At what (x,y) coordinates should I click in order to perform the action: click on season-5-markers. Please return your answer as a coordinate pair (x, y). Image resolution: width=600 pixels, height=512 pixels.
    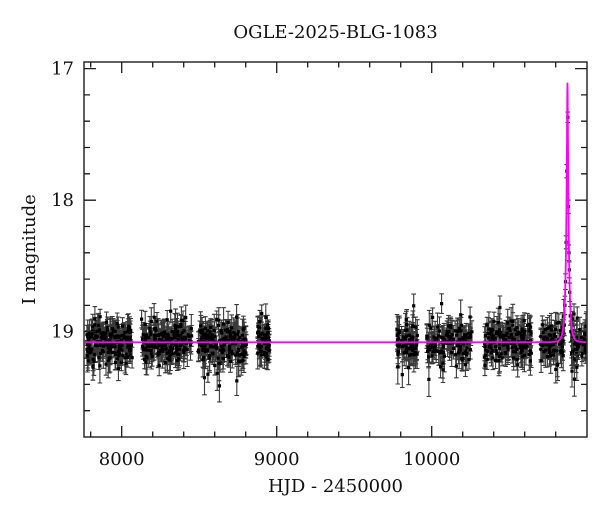
    Looking at the image, I should click on (407, 340).